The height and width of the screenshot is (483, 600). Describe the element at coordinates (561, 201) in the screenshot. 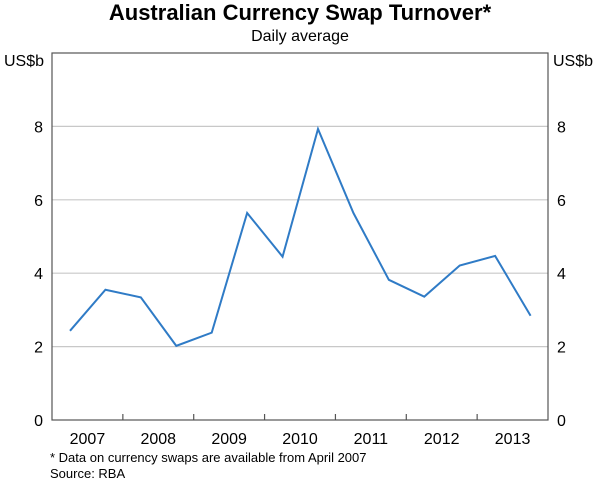

I see `y-tick-label-right: 6` at that location.